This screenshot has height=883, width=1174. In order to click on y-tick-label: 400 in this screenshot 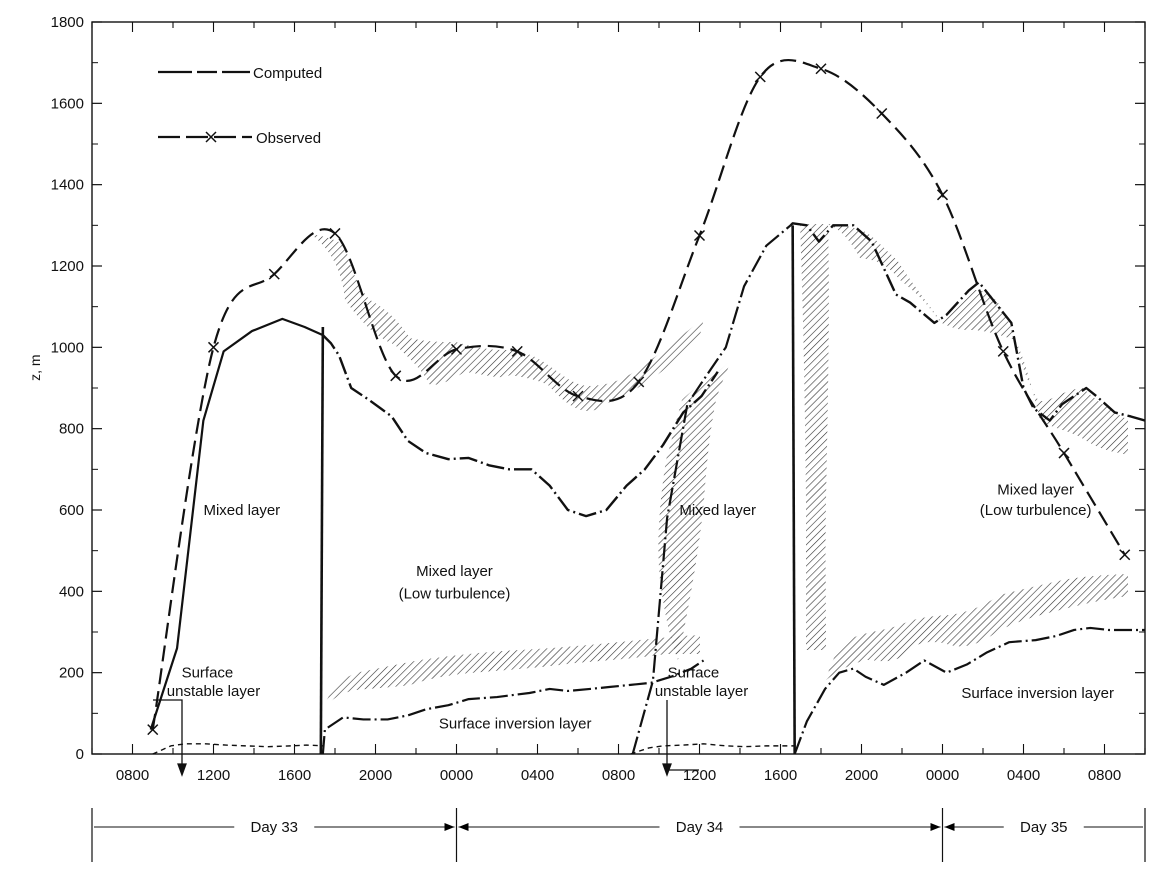, I will do `click(71, 591)`.